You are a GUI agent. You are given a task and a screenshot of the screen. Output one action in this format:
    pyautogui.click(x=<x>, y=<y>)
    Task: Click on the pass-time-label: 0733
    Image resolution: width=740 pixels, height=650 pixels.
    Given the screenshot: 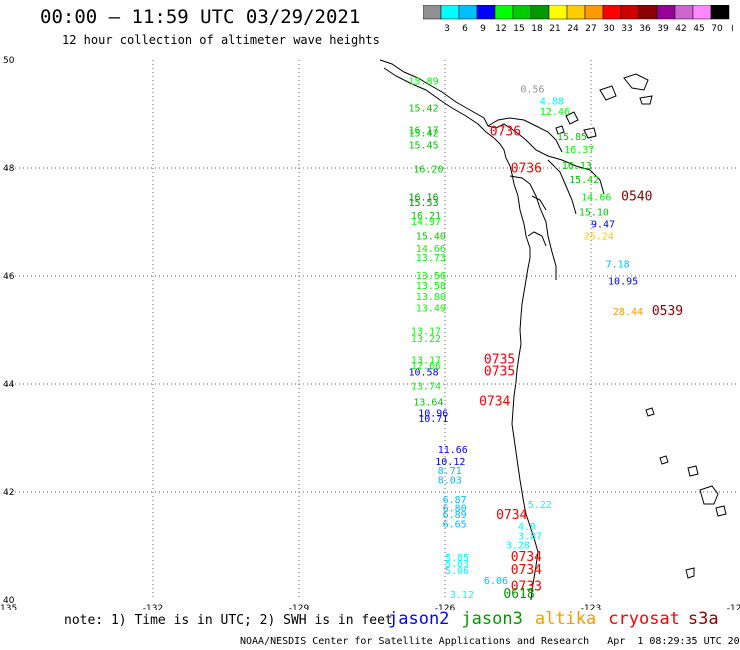 What is the action you would take?
    pyautogui.click(x=526, y=586)
    